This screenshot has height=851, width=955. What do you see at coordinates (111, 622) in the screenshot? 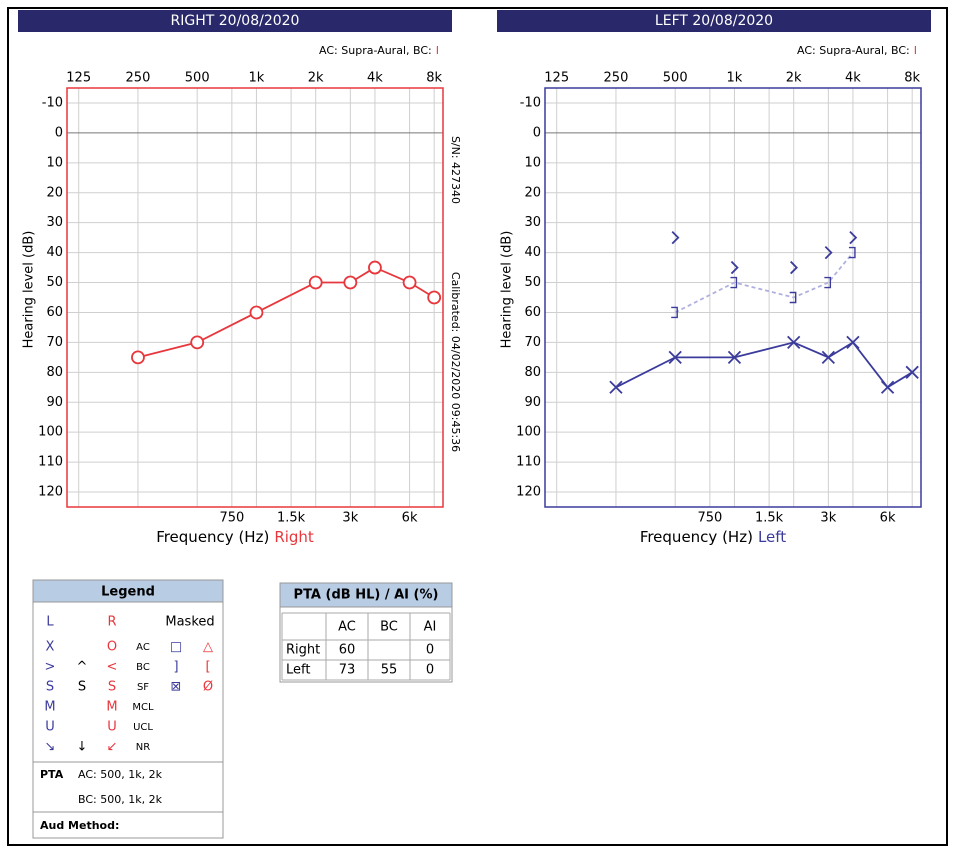
I see `legend-cell: R` at bounding box center [111, 622].